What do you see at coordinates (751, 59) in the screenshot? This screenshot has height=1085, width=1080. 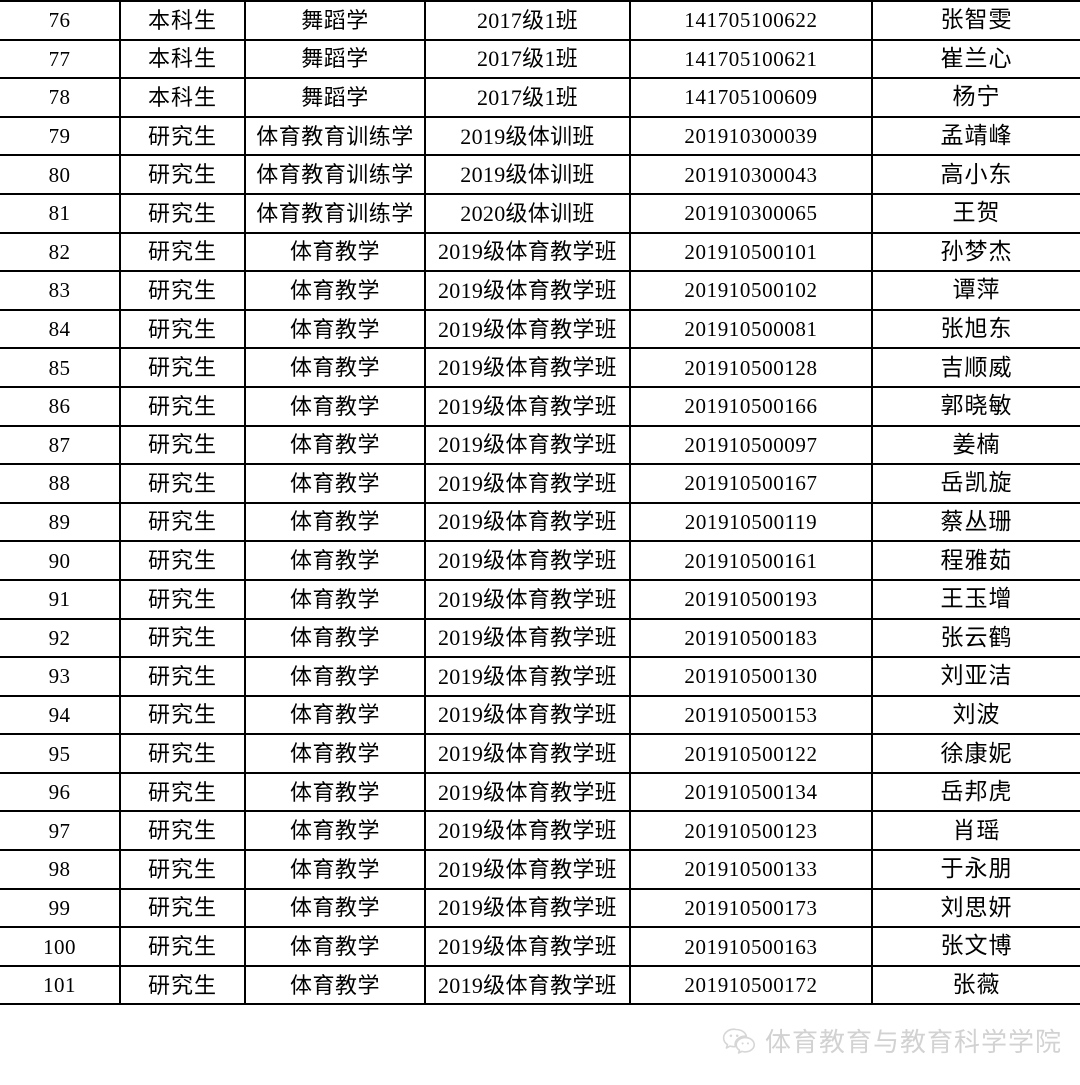 I see `cell-student-id: 141705100621` at bounding box center [751, 59].